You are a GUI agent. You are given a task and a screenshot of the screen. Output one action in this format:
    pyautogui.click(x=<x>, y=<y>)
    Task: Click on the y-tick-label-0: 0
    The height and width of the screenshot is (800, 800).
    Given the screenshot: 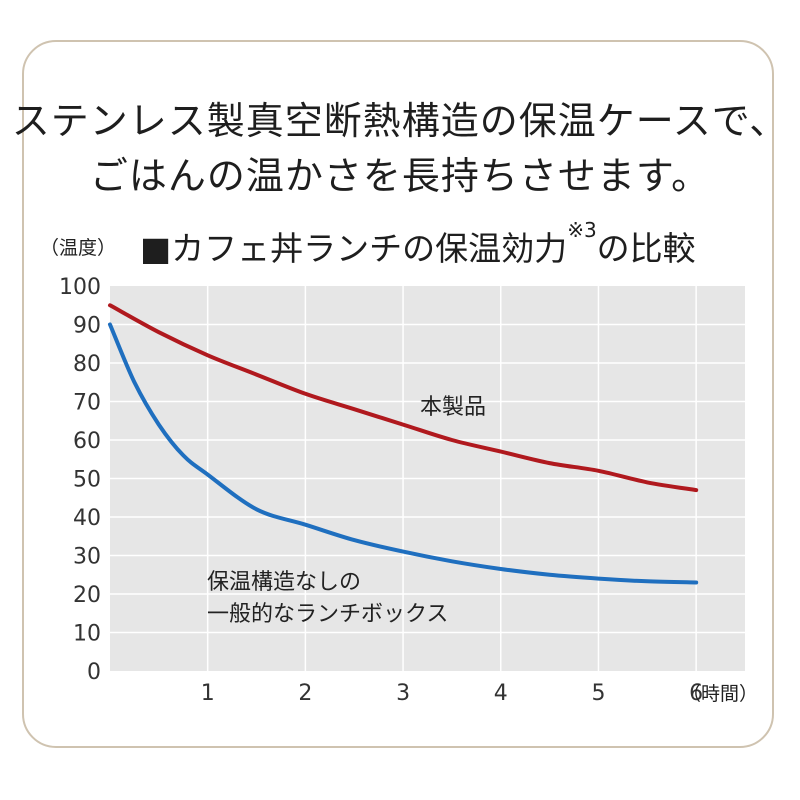 What is the action you would take?
    pyautogui.click(x=94, y=672)
    